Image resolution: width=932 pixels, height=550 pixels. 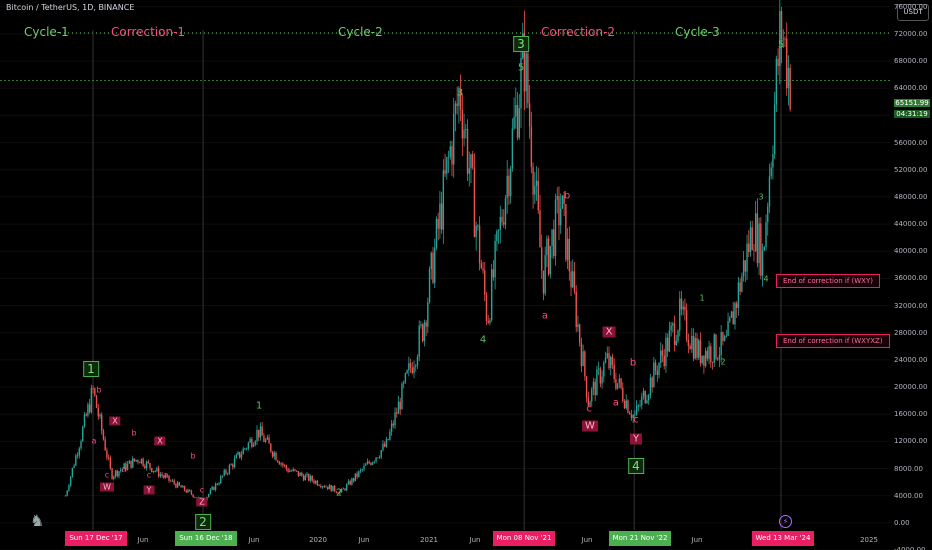 I want to click on bolt-icon: ⚡, so click(x=785, y=521).